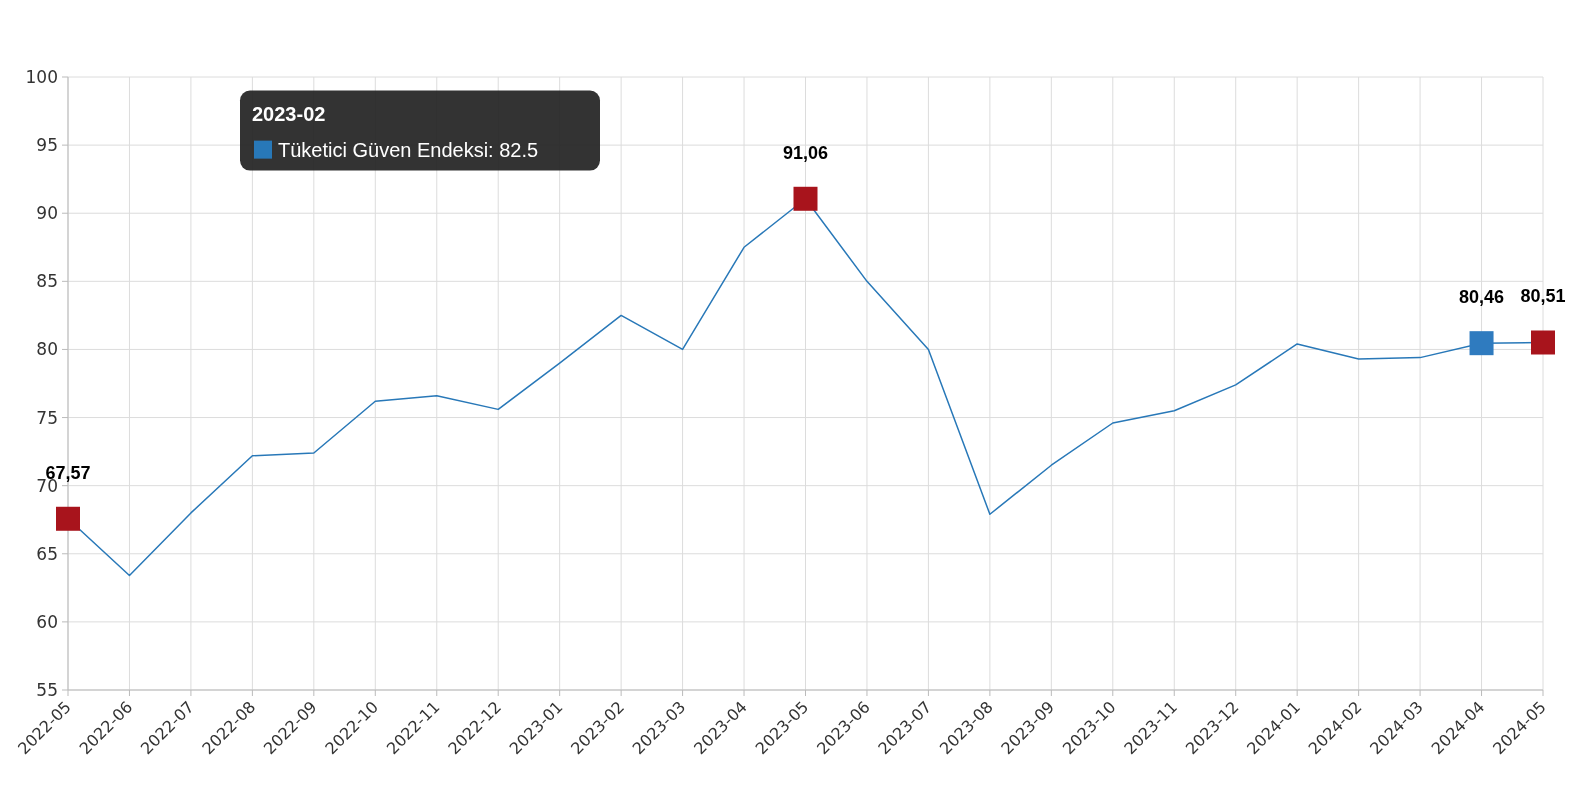 The image size is (1576, 800). I want to click on y-tick-label: 85, so click(47, 281).